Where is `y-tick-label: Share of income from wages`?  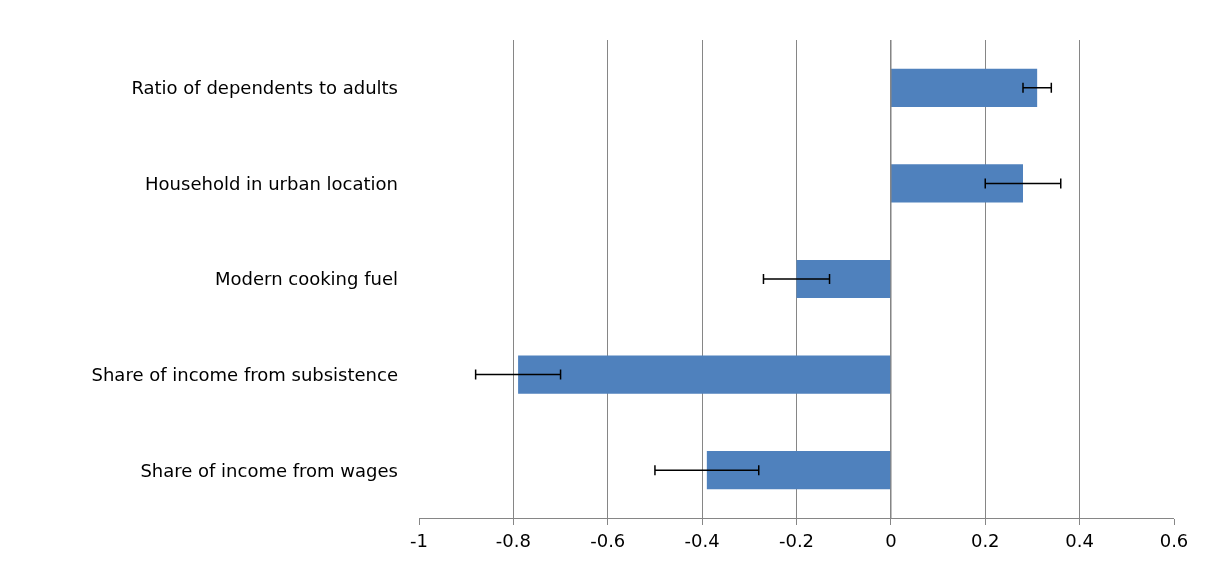
y-tick-label: Share of income from wages is located at coordinates (269, 470).